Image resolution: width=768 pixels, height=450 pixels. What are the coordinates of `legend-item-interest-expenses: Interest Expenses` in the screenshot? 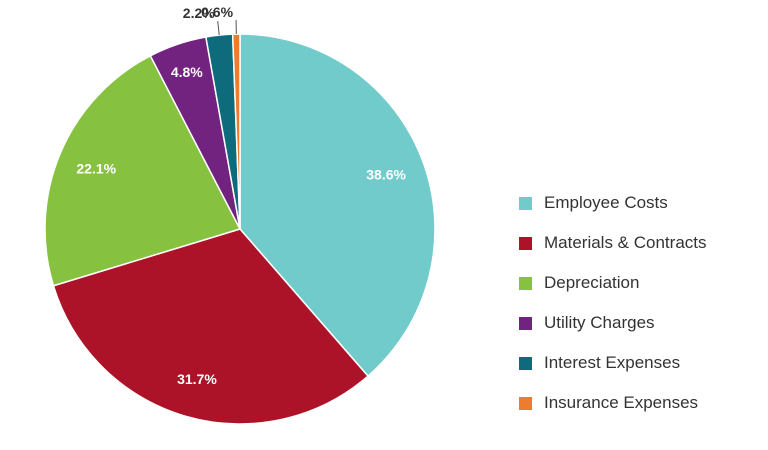 It's located at (613, 363).